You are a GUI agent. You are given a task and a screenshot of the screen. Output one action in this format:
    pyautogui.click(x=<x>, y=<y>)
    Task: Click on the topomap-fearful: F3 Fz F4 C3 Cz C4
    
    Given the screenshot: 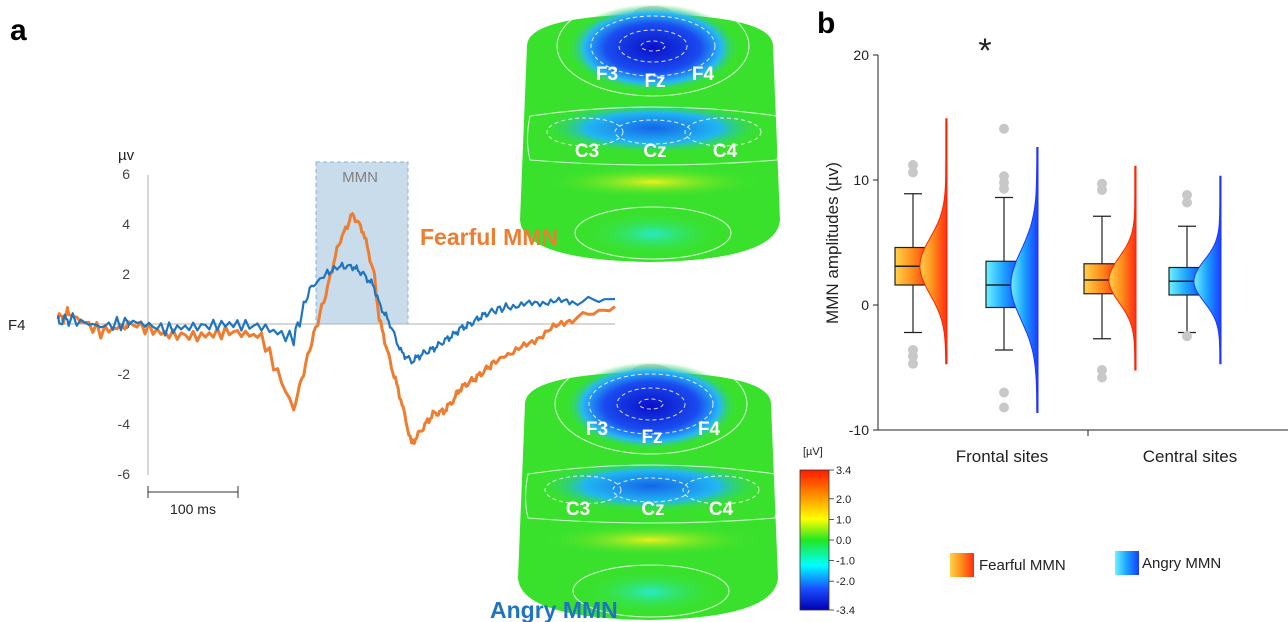 What is the action you would take?
    pyautogui.click(x=650, y=131)
    